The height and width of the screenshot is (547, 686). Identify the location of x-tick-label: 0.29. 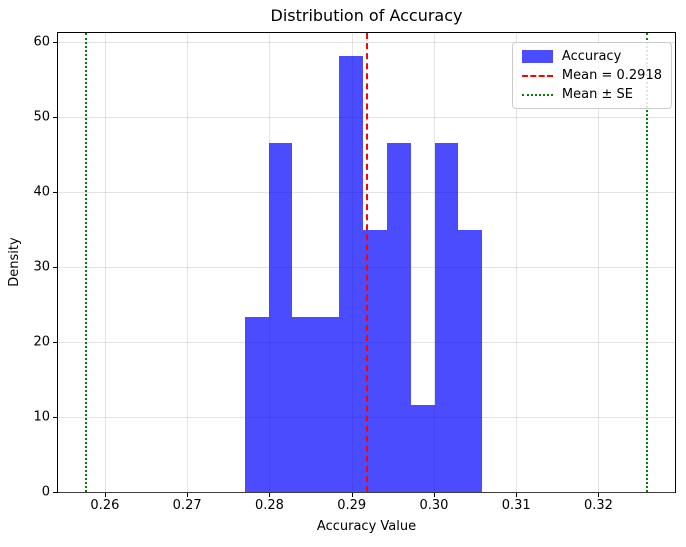
(352, 505).